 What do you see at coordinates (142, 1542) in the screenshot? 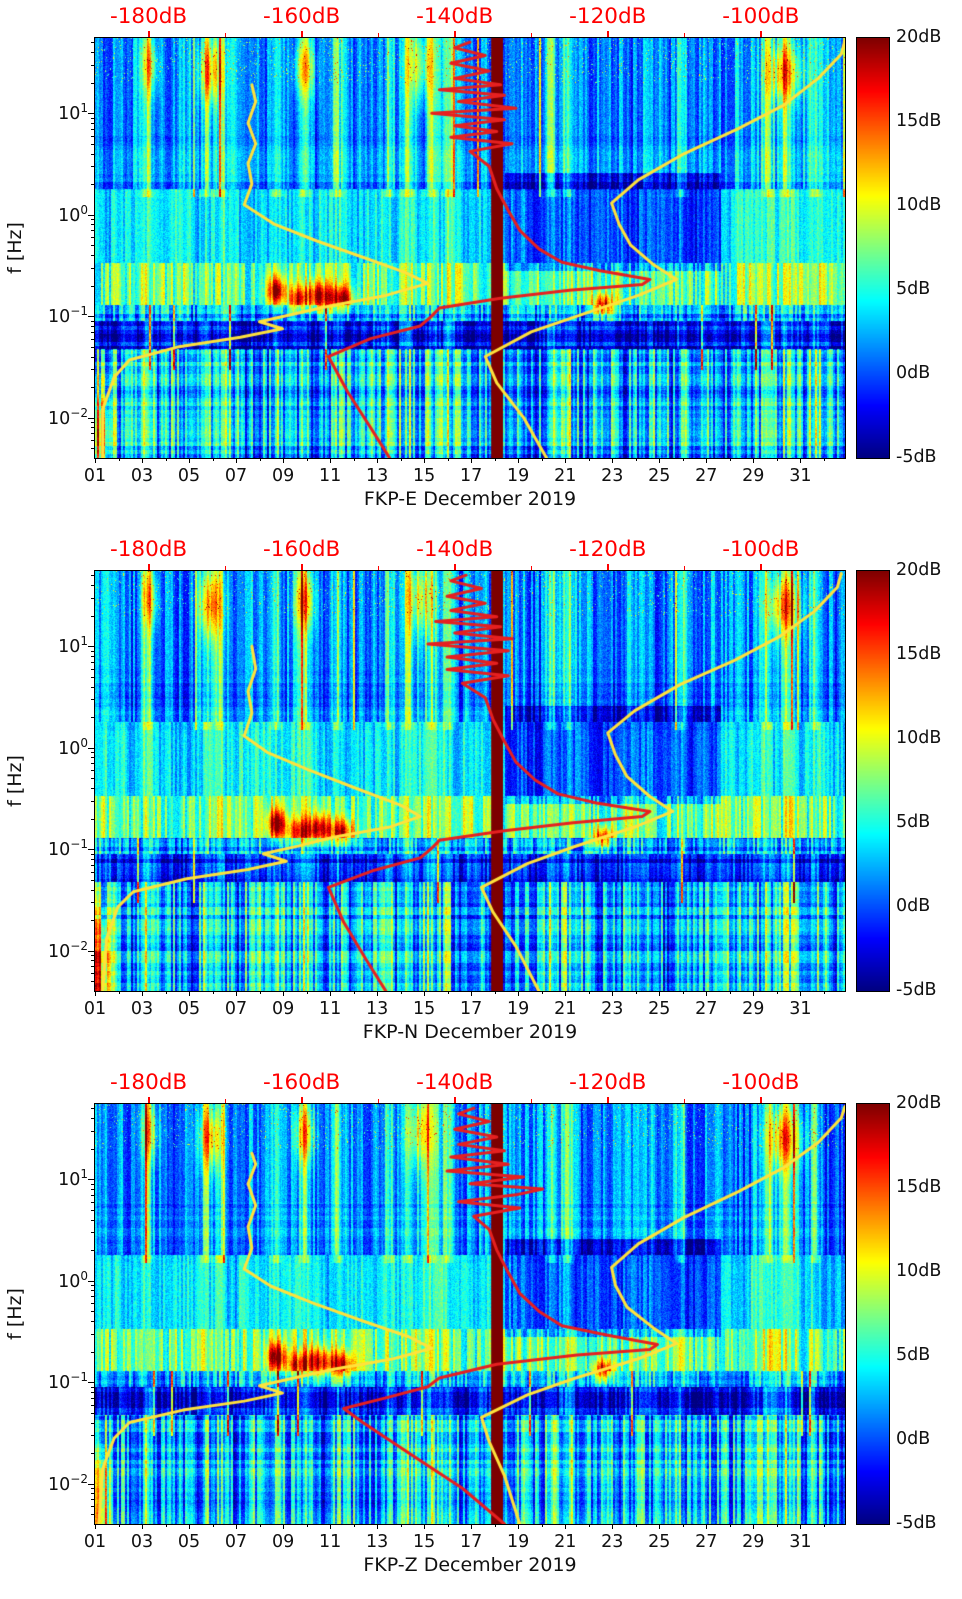
I see `x-tick-label: 03` at bounding box center [142, 1542].